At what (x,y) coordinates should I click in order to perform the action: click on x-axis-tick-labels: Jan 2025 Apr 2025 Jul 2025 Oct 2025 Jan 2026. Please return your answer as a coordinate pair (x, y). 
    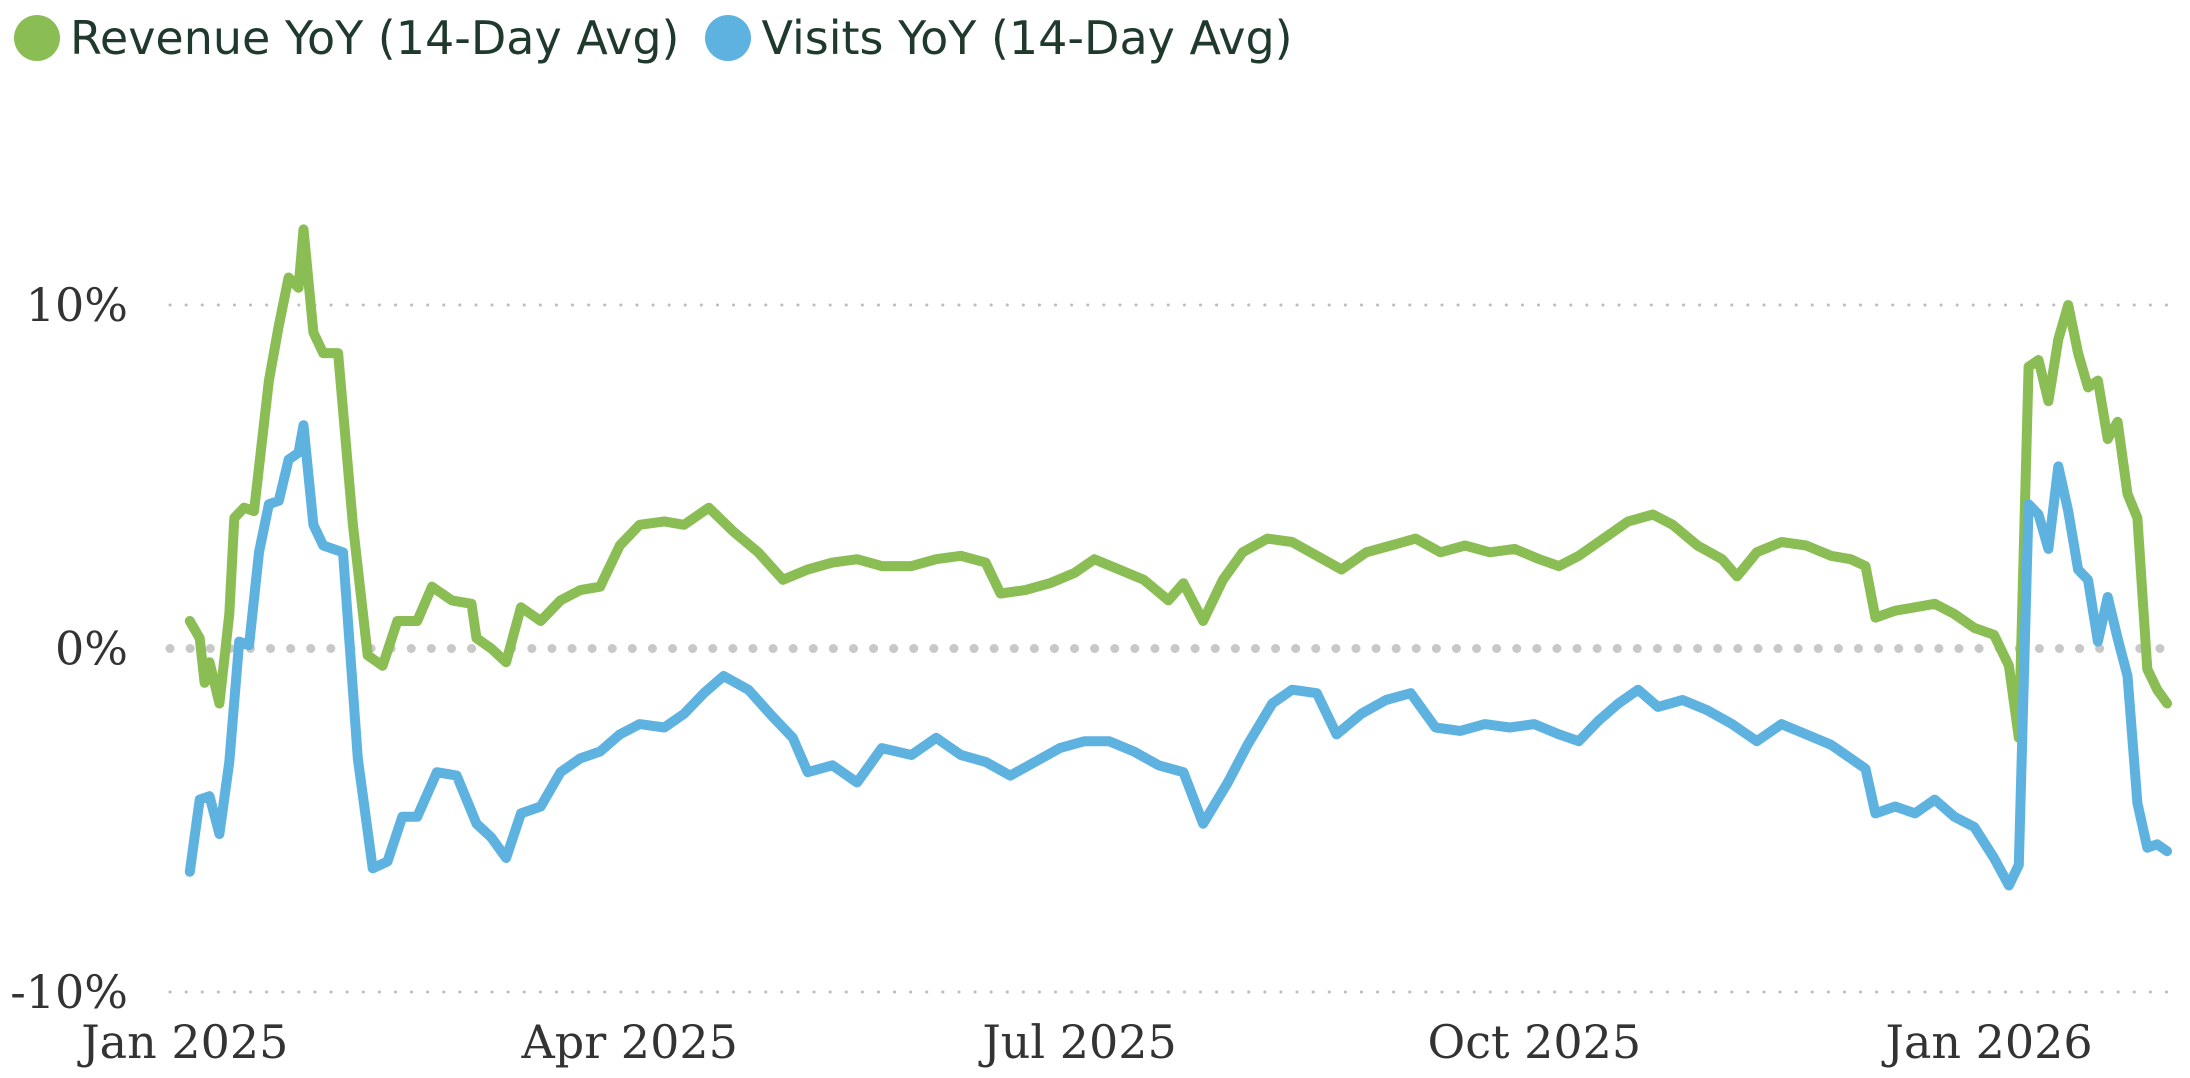
    Looking at the image, I should click on (1084, 1042).